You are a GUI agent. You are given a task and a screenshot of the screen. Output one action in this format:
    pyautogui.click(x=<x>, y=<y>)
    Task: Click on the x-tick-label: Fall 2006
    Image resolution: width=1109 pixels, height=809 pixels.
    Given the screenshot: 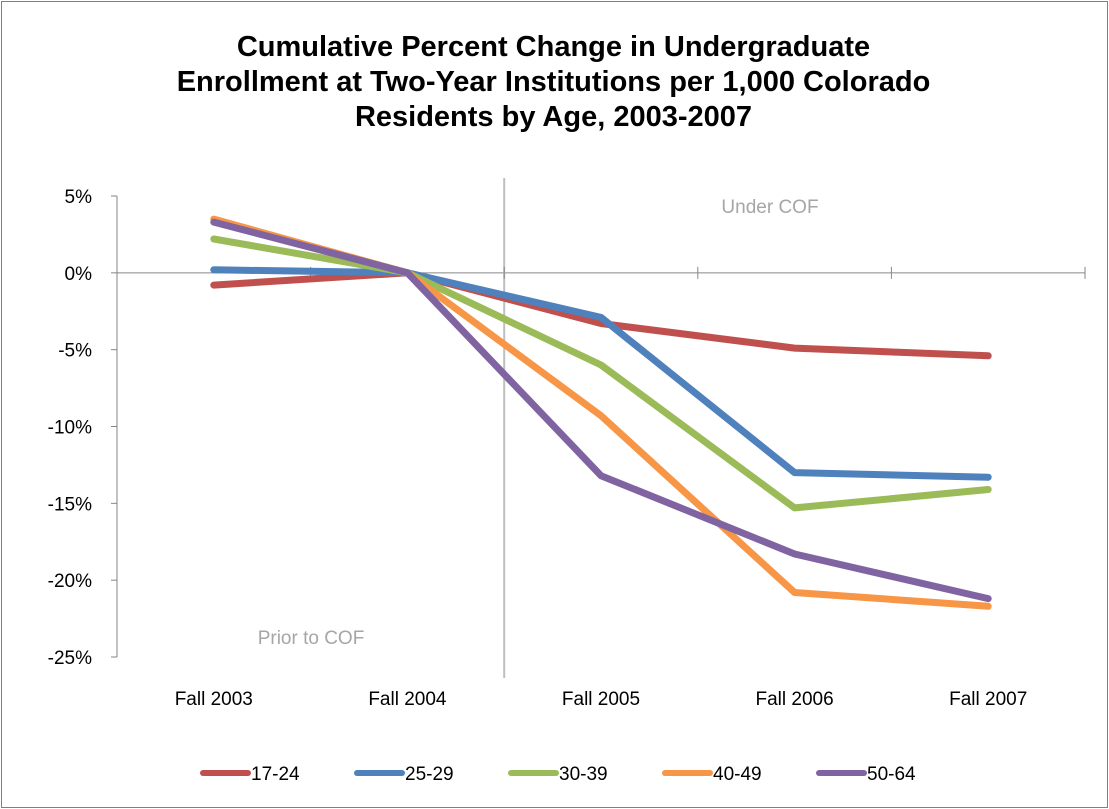 What is the action you would take?
    pyautogui.click(x=795, y=699)
    